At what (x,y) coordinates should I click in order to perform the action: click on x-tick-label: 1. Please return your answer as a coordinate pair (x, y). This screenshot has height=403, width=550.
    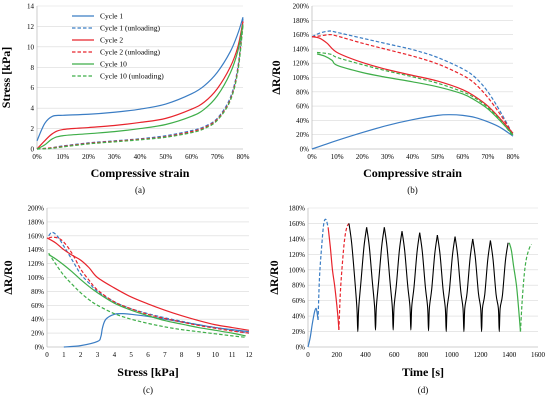
    Looking at the image, I should click on (64, 355).